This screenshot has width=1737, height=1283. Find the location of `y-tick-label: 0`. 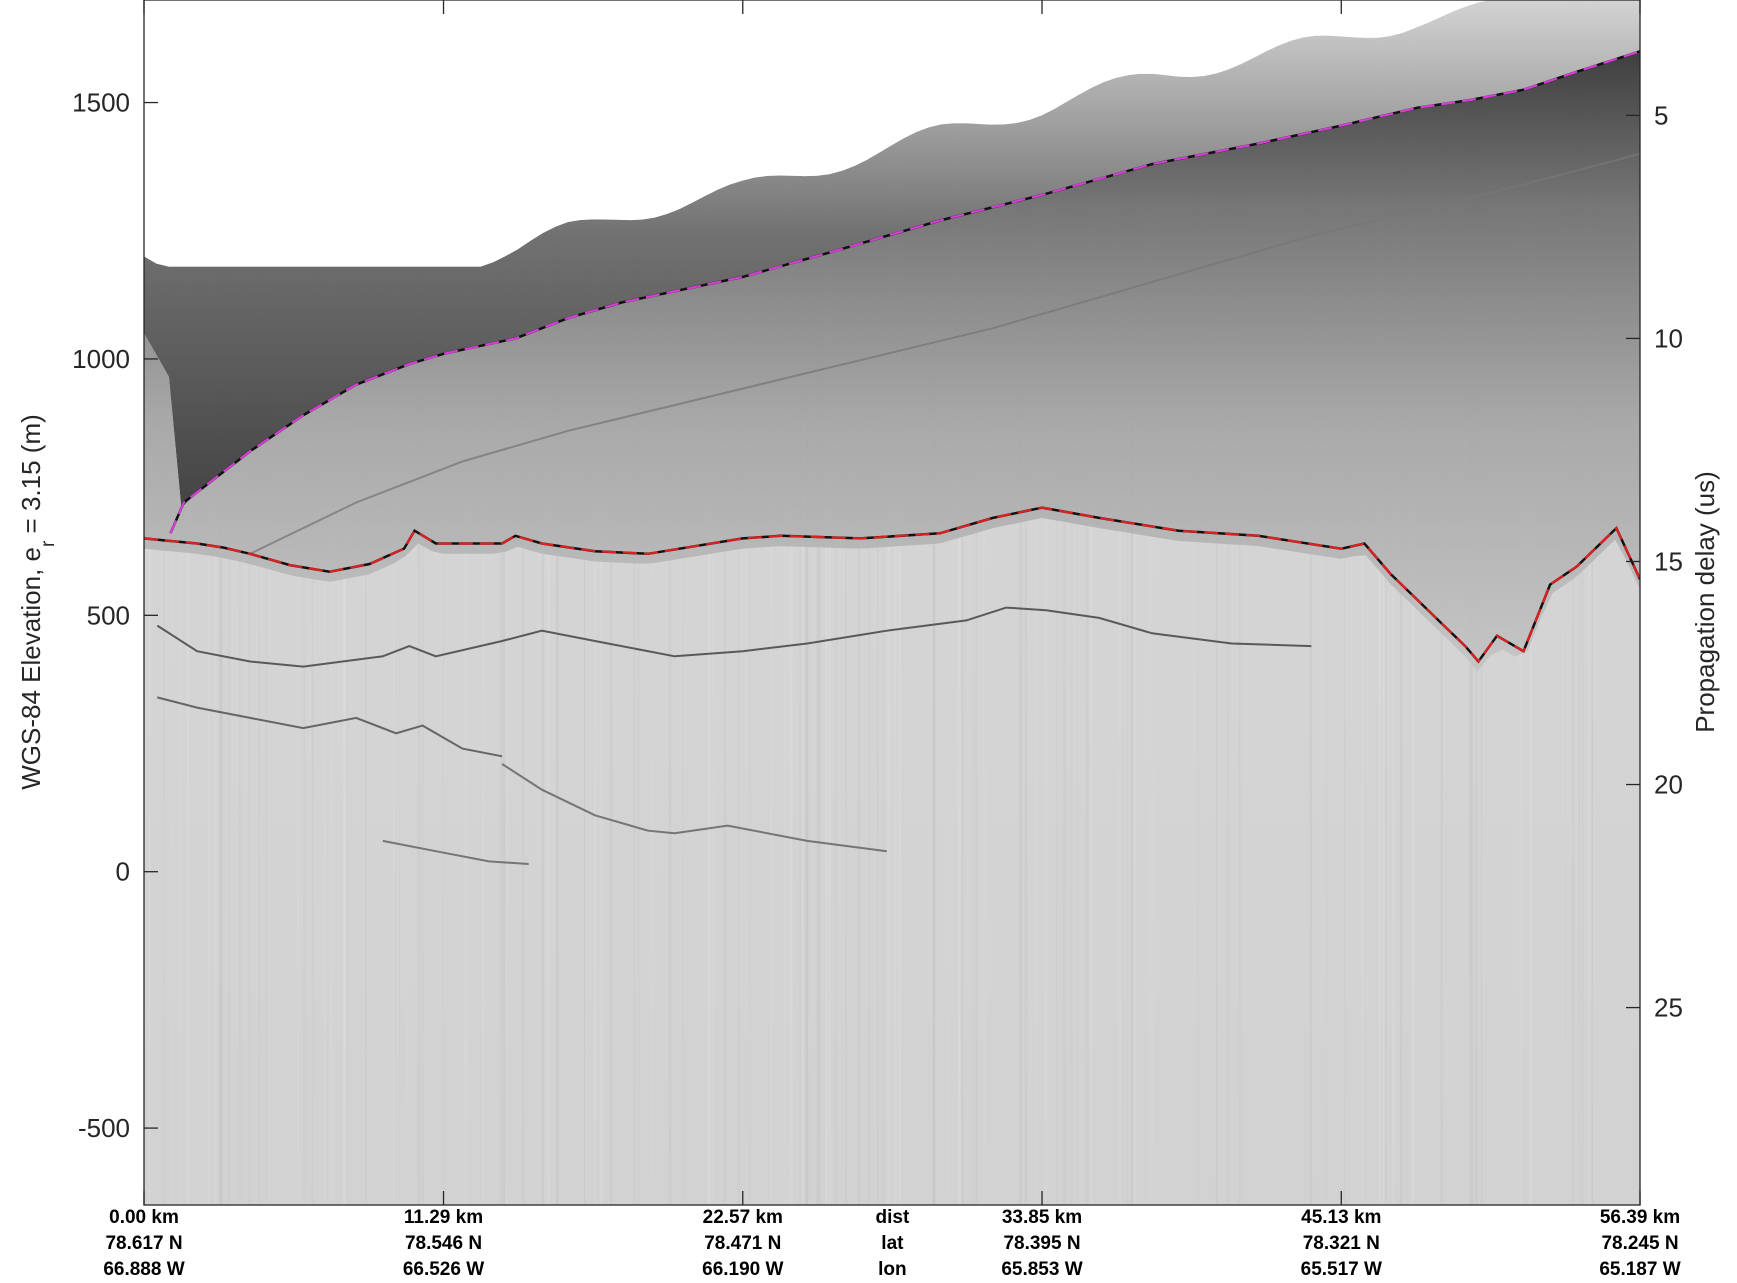

y-tick-label: 0 is located at coordinates (123, 872).